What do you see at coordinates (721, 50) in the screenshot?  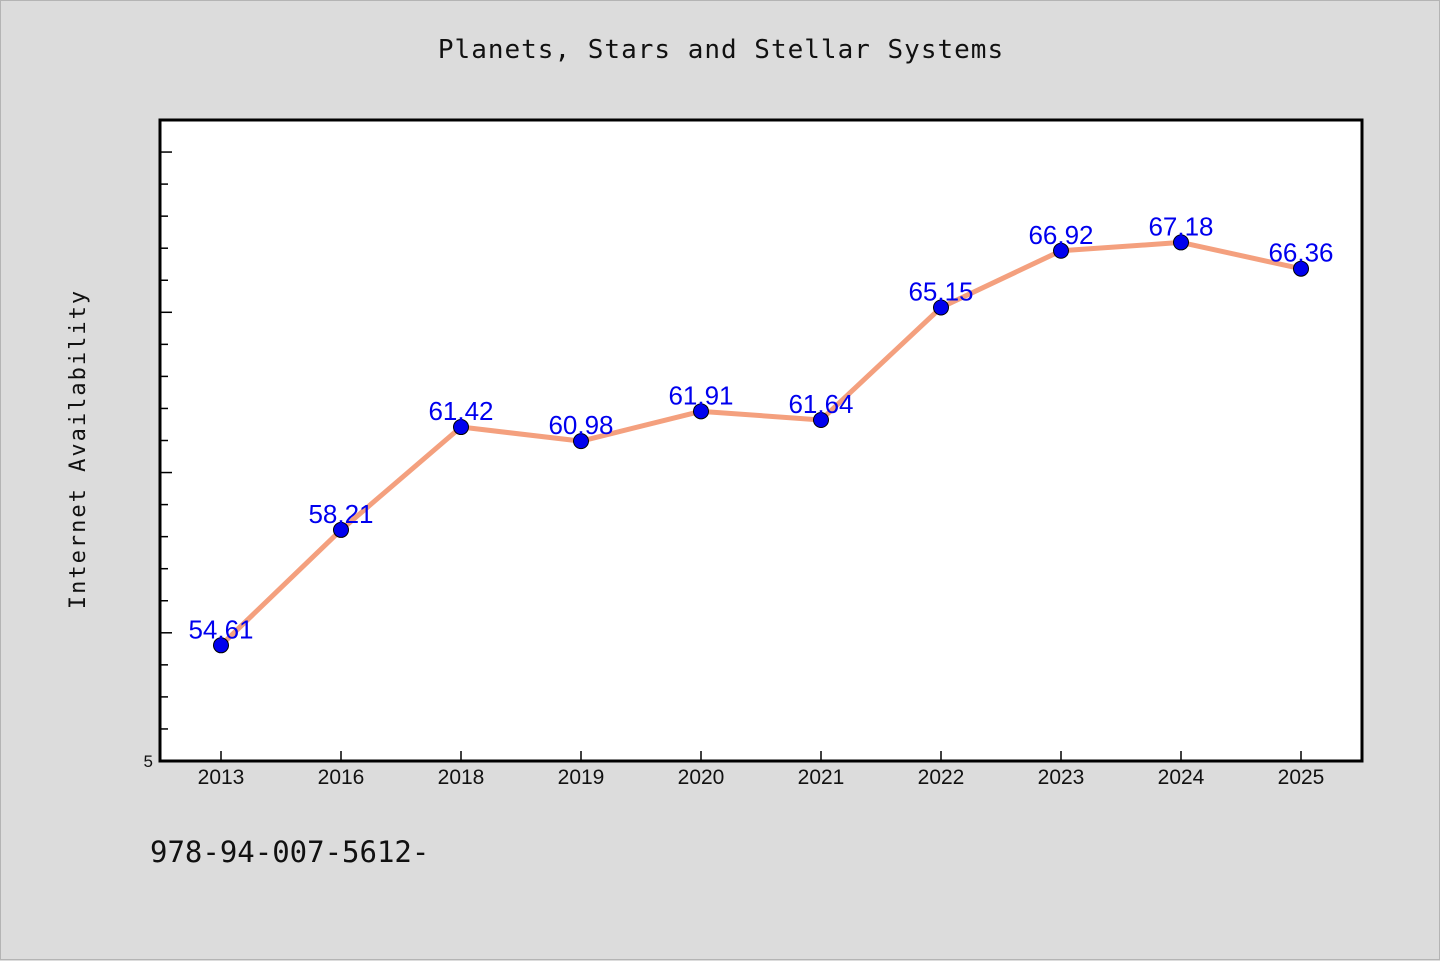 I see `chart-title: Planets, Stars and Stellar Systems` at bounding box center [721, 50].